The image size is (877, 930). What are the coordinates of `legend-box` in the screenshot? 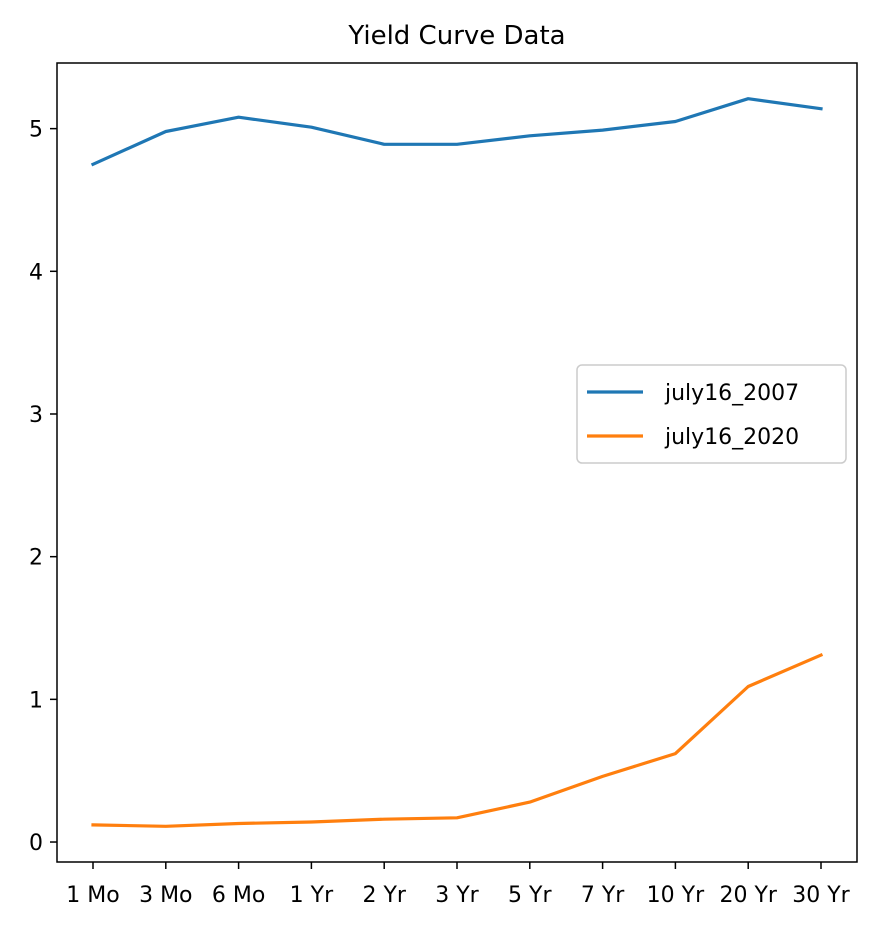 It's located at (711, 414).